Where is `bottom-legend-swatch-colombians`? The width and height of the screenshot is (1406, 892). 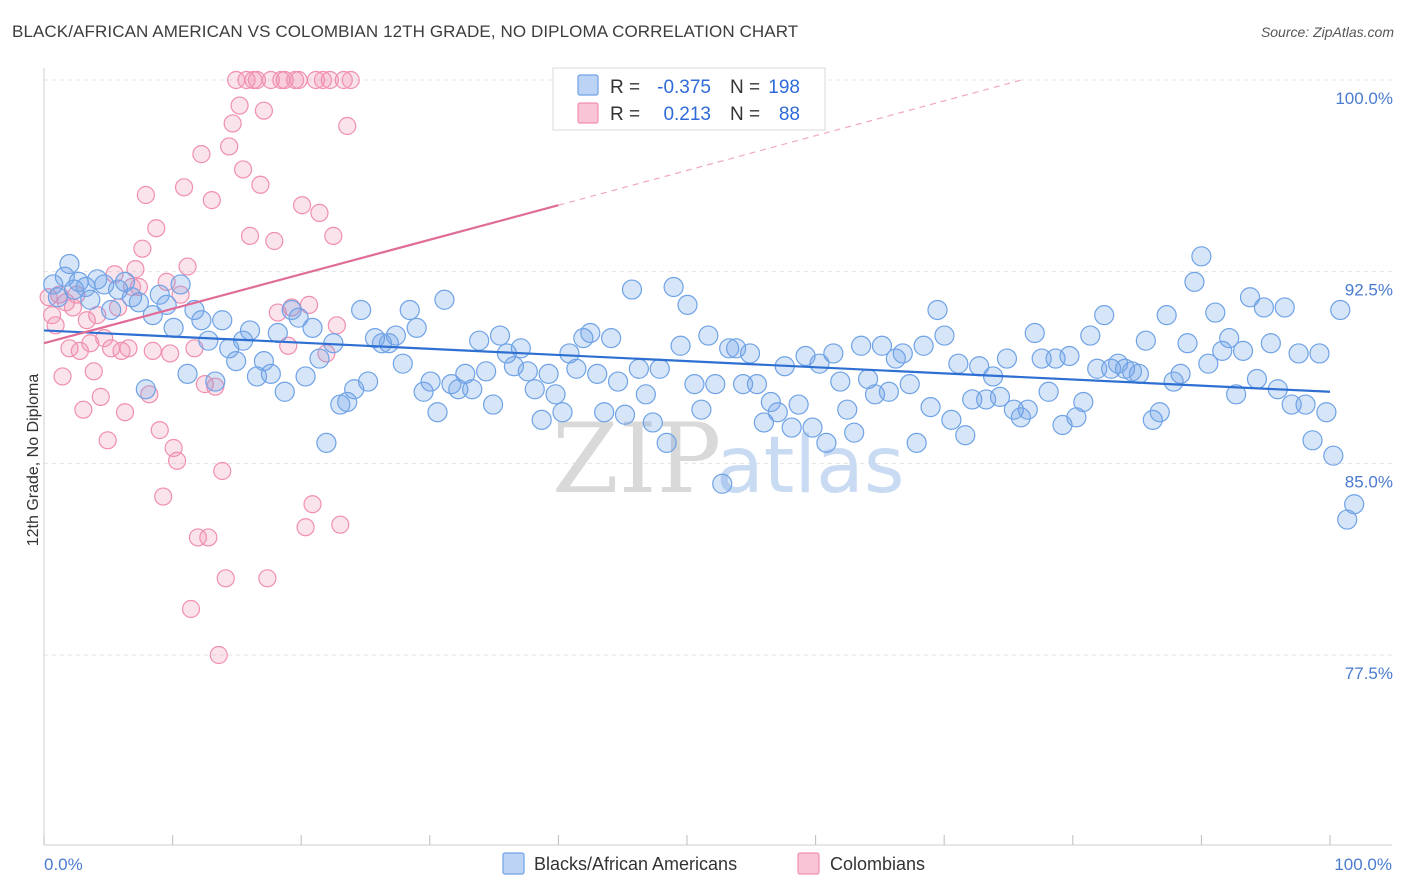
bottom-legend-swatch-colombians is located at coordinates (808, 863).